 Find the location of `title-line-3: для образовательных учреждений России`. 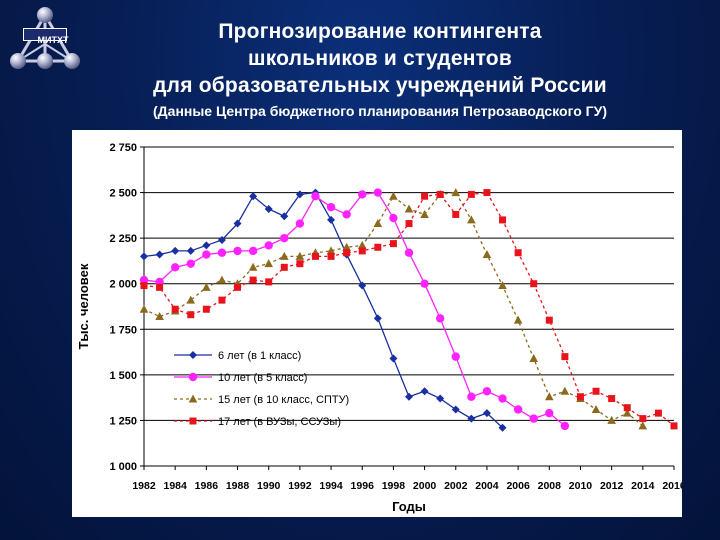

title-line-3: для образовательных учреждений России is located at coordinates (380, 85).